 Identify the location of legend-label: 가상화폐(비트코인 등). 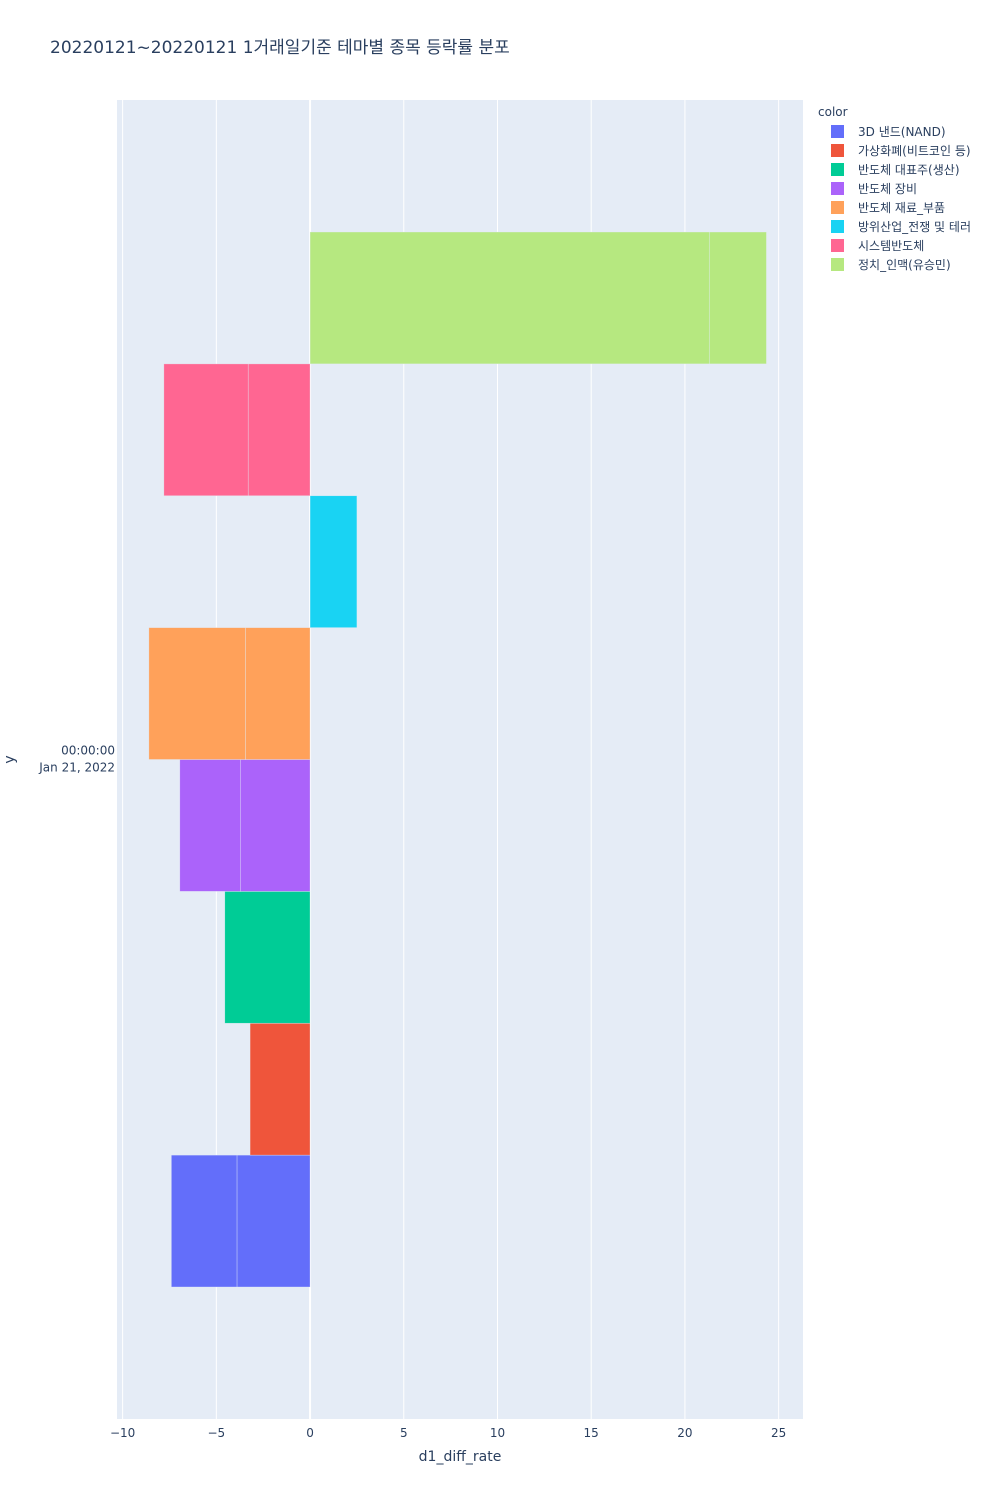
(914, 151).